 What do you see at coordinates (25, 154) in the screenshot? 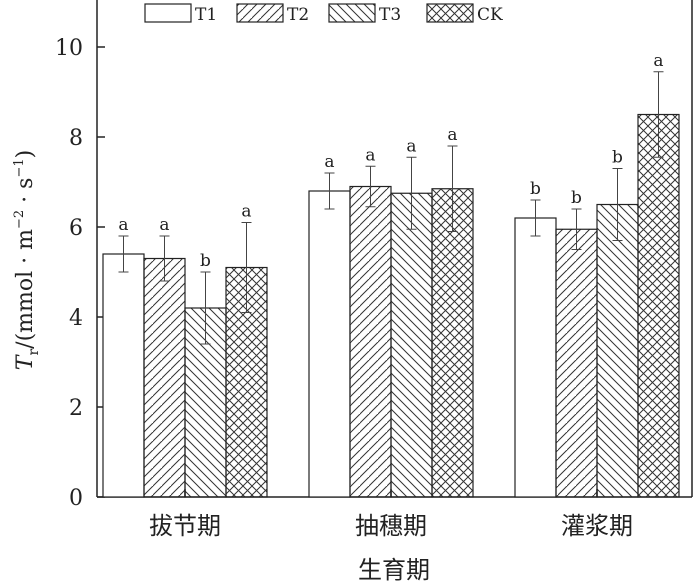
I see `y-axis-close: )` at bounding box center [25, 154].